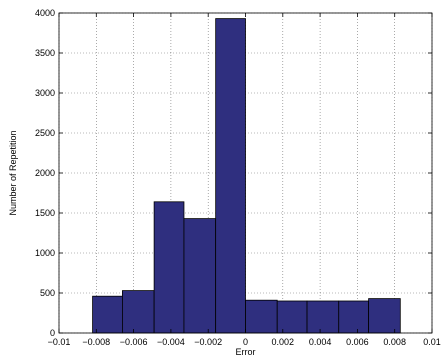 This screenshot has height=362, width=443. Describe the element at coordinates (134, 342) in the screenshot. I see `x-tick-label: −0.006` at that location.